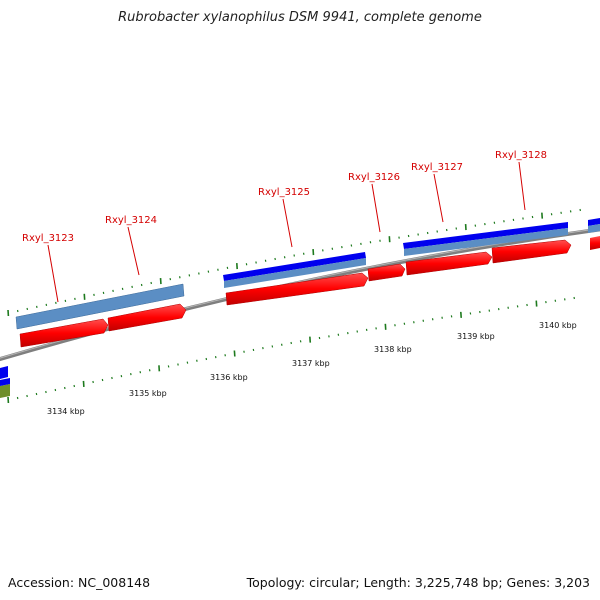 Image resolution: width=600 pixels, height=600 pixels. What do you see at coordinates (66, 411) in the screenshot?
I see `position-label: 3134 kbp` at bounding box center [66, 411].